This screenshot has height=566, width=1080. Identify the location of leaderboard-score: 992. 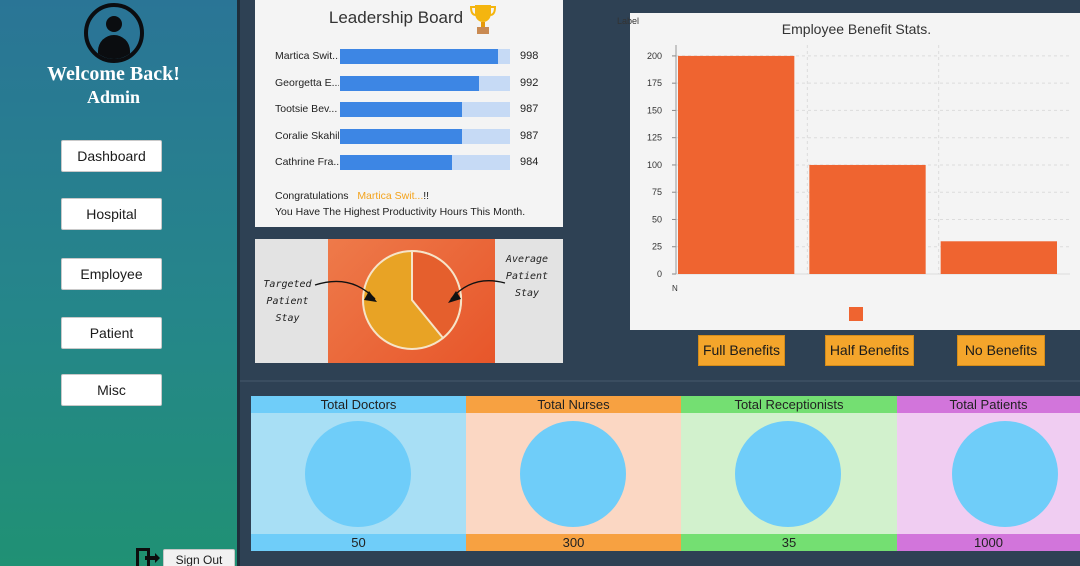
(529, 82).